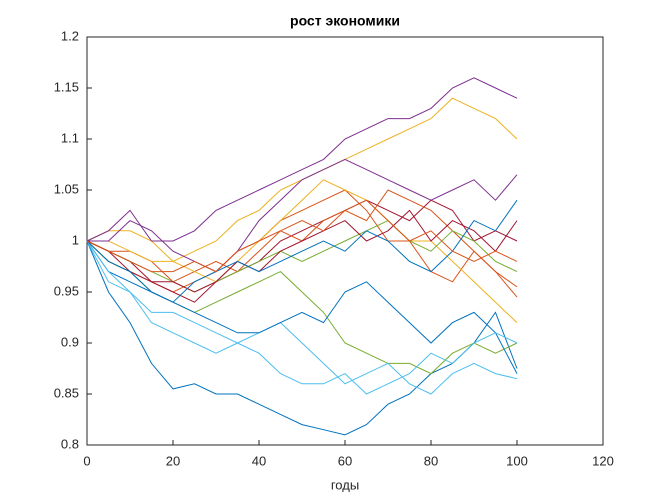 The height and width of the screenshot is (500, 667). I want to click on y-tick-label: 0.8, so click(70, 443).